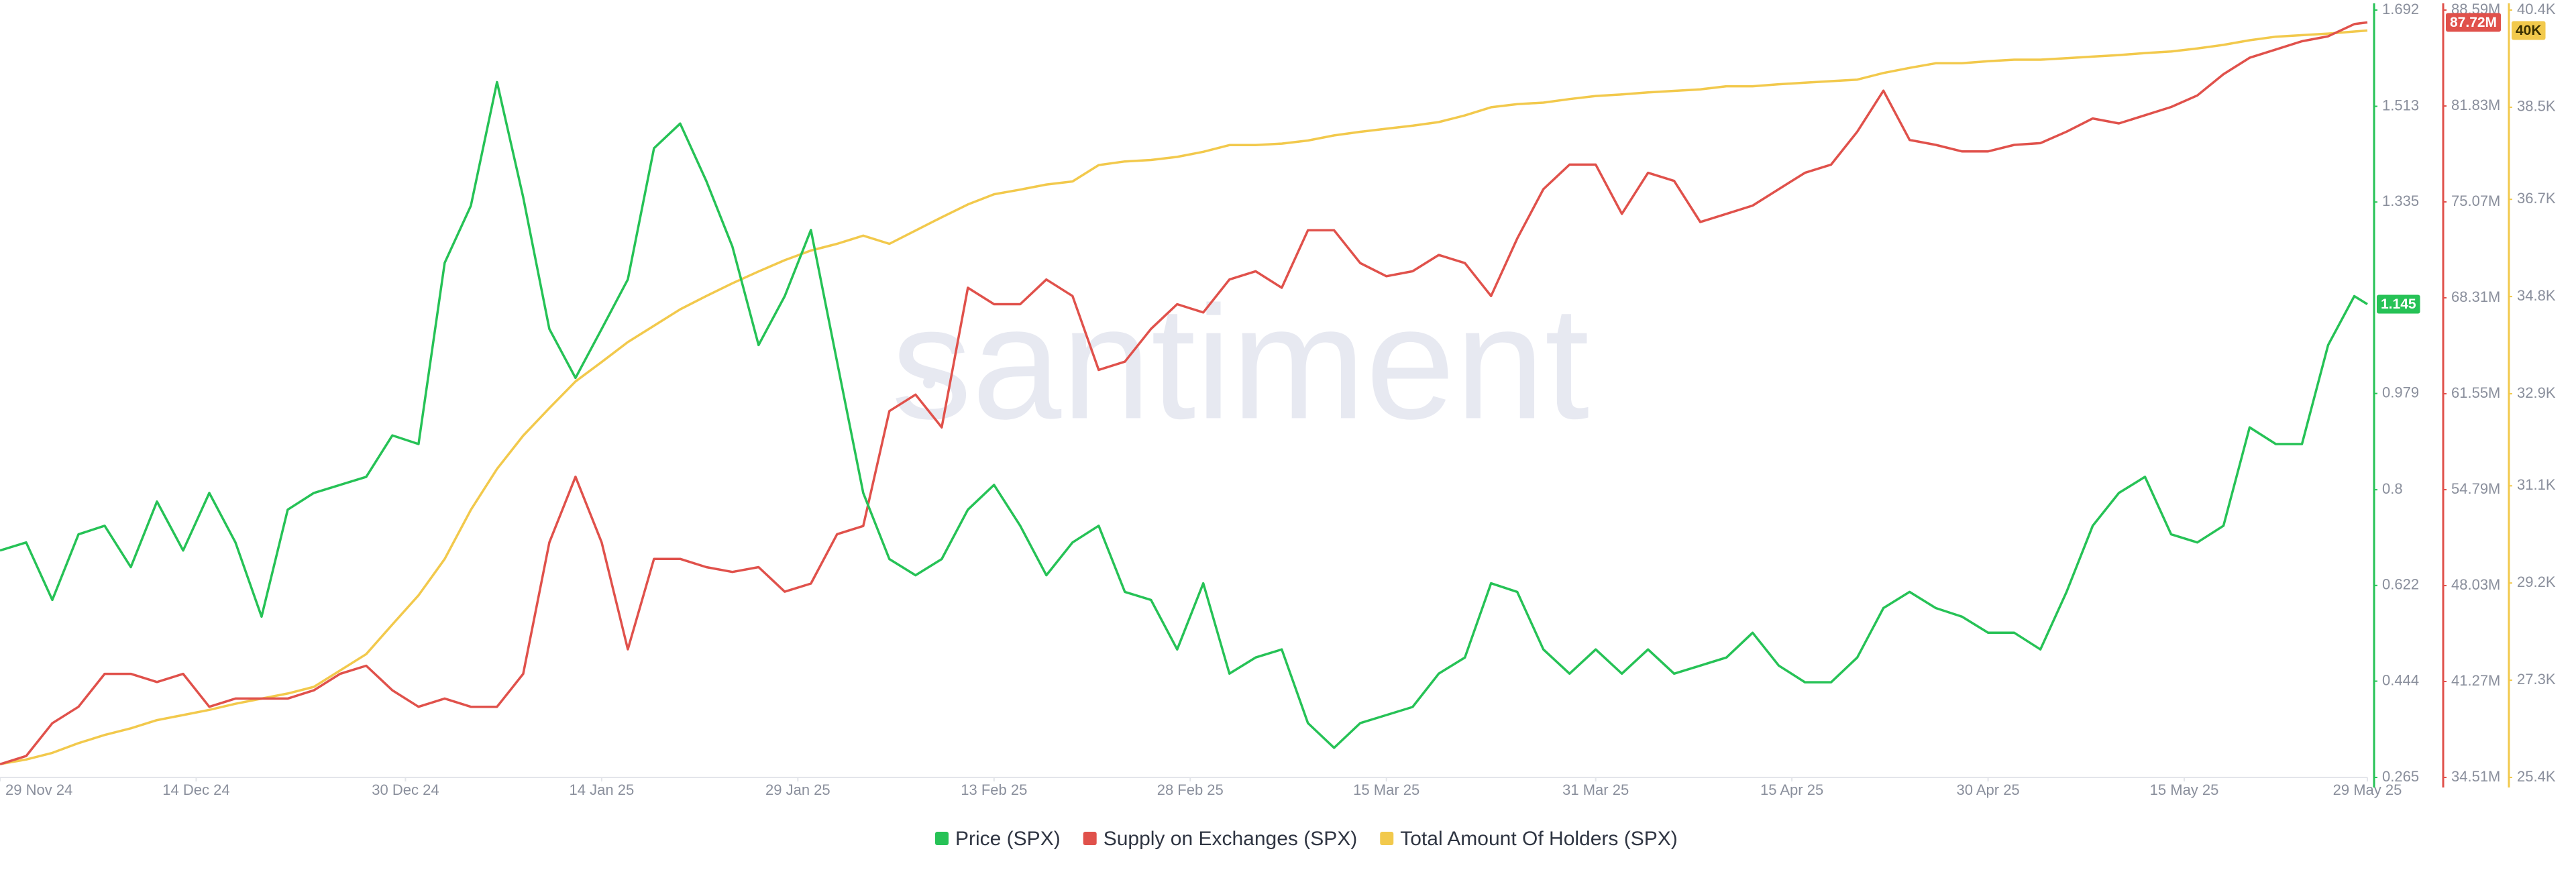 The image size is (2576, 872). I want to click on current-value-label: 87.72M, so click(2473, 22).